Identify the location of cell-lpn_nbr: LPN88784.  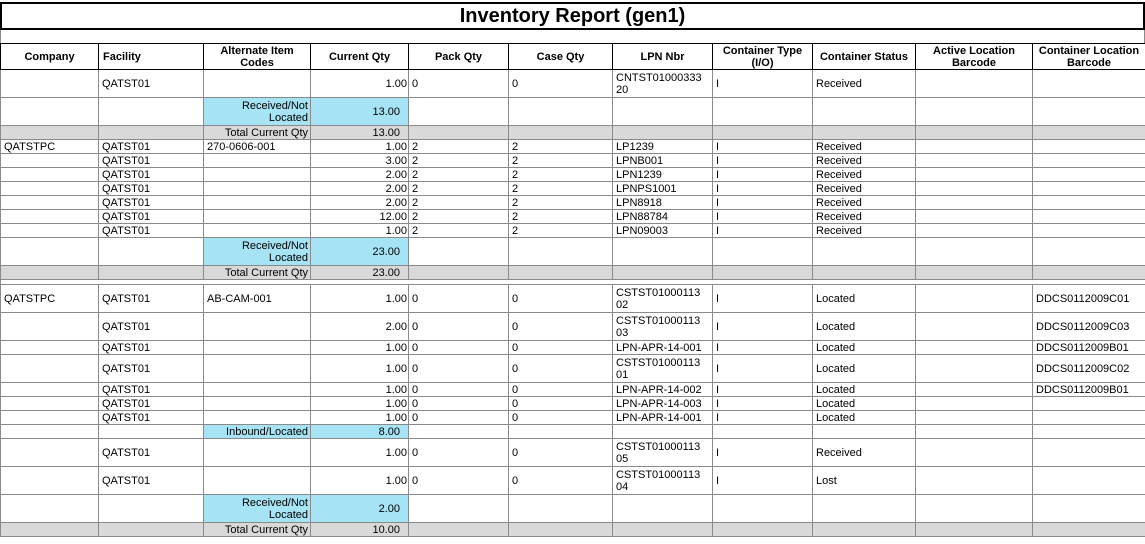
(663, 217).